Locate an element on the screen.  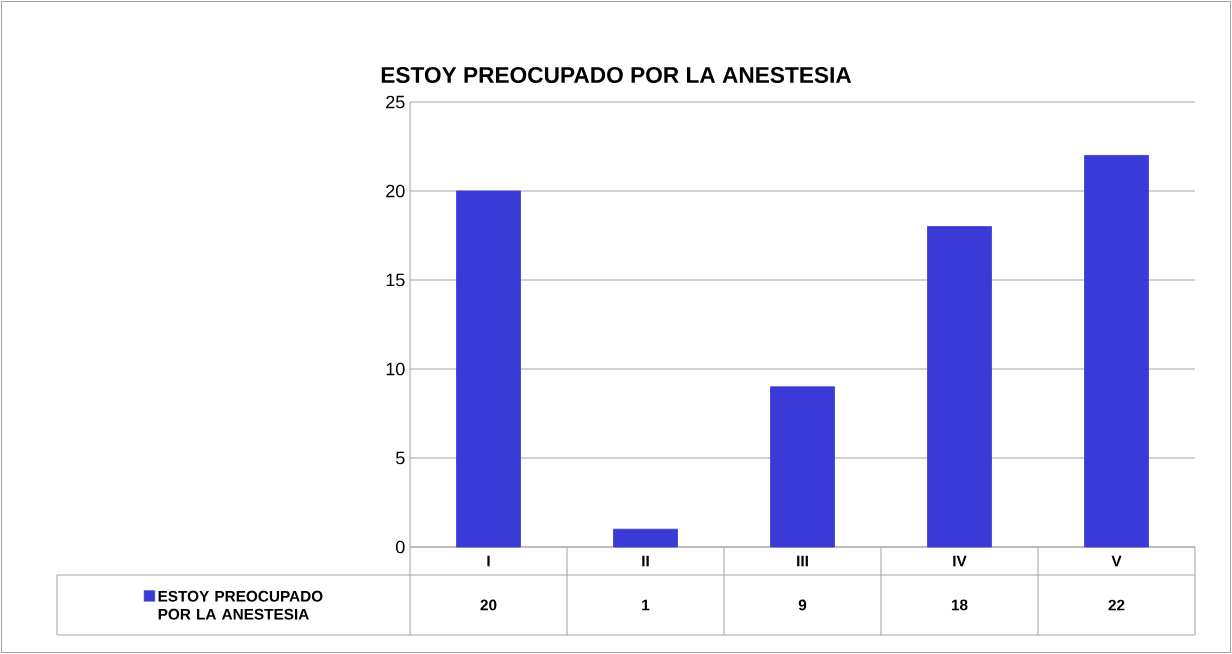
data-label: 9 is located at coordinates (802, 605).